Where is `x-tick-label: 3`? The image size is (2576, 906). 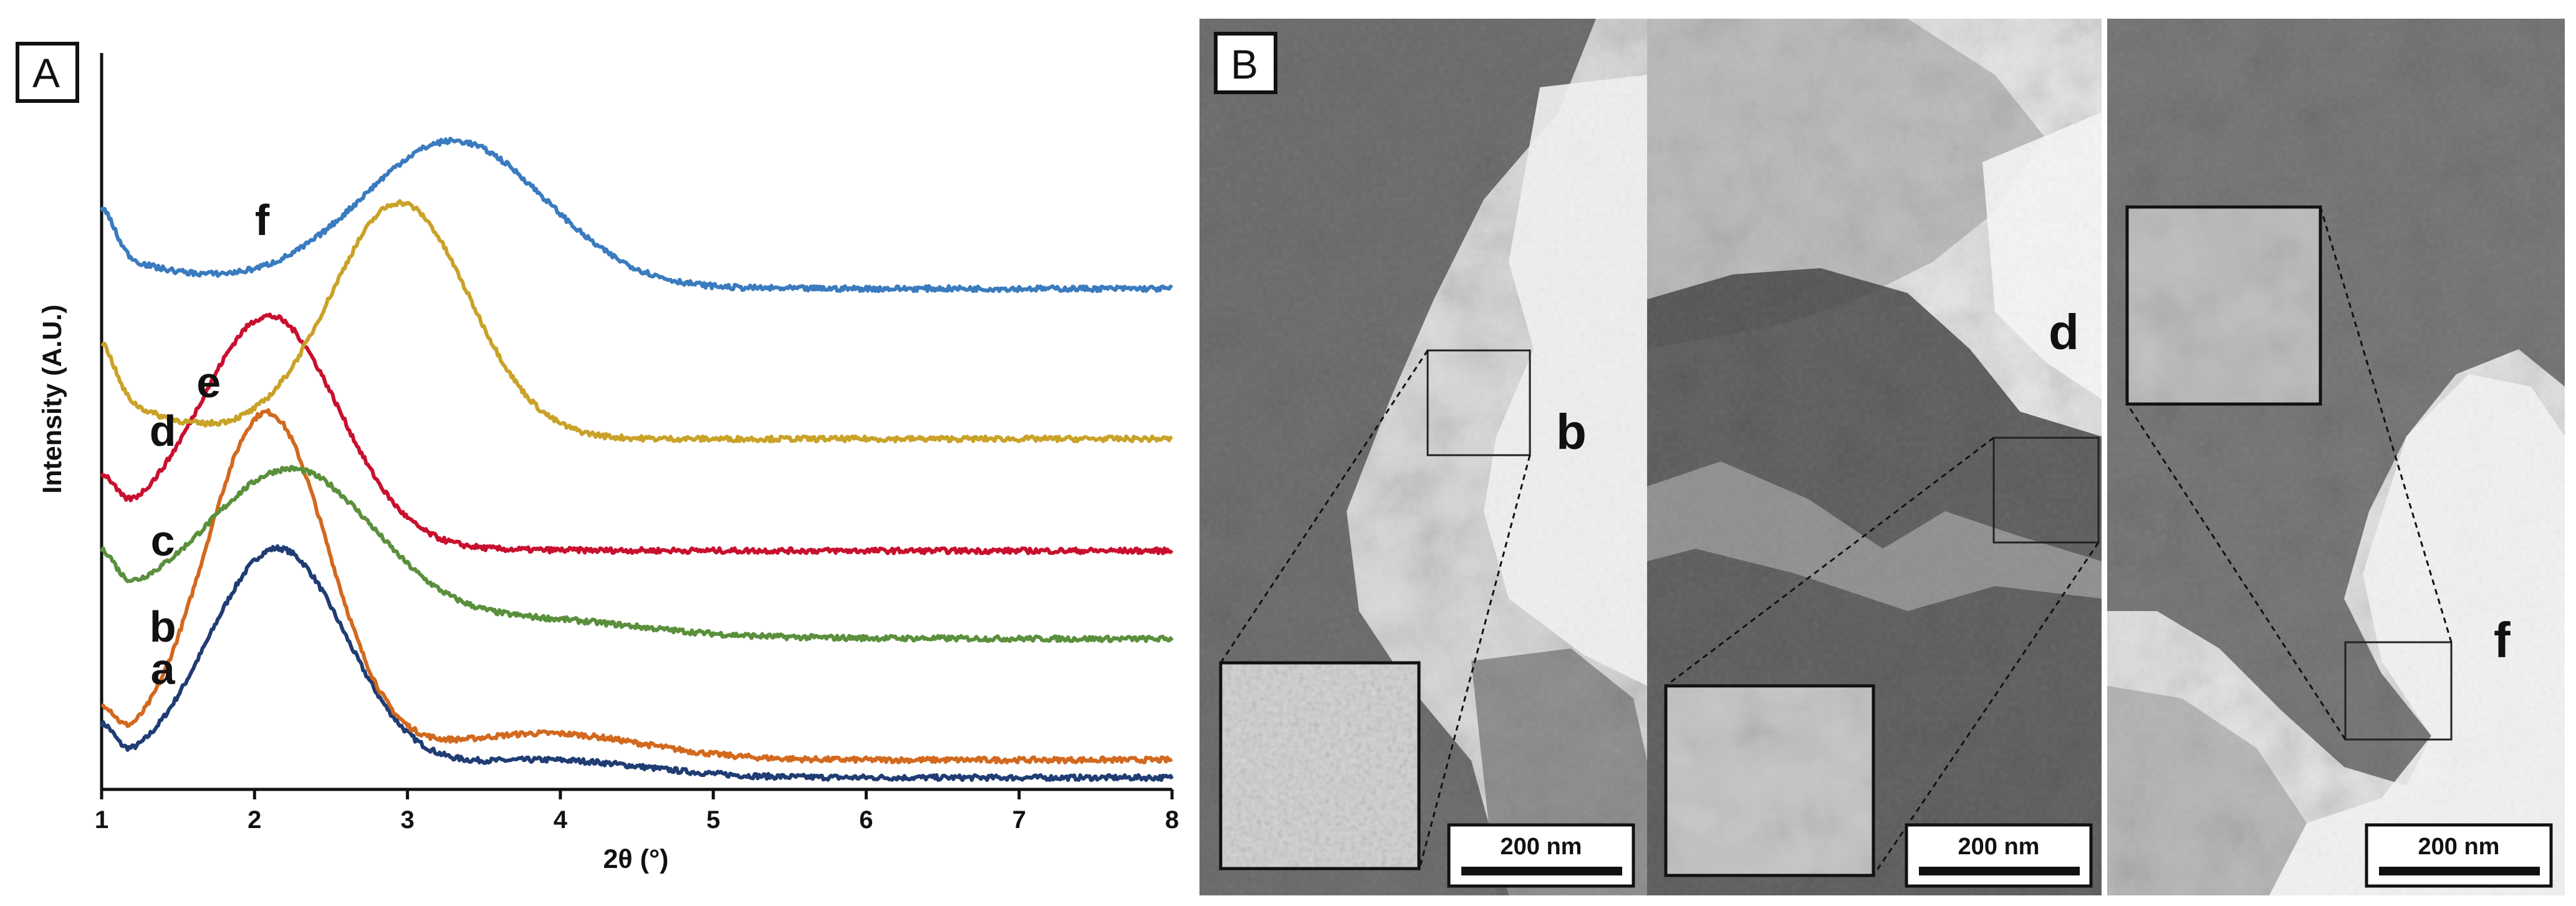
x-tick-label: 3 is located at coordinates (407, 820).